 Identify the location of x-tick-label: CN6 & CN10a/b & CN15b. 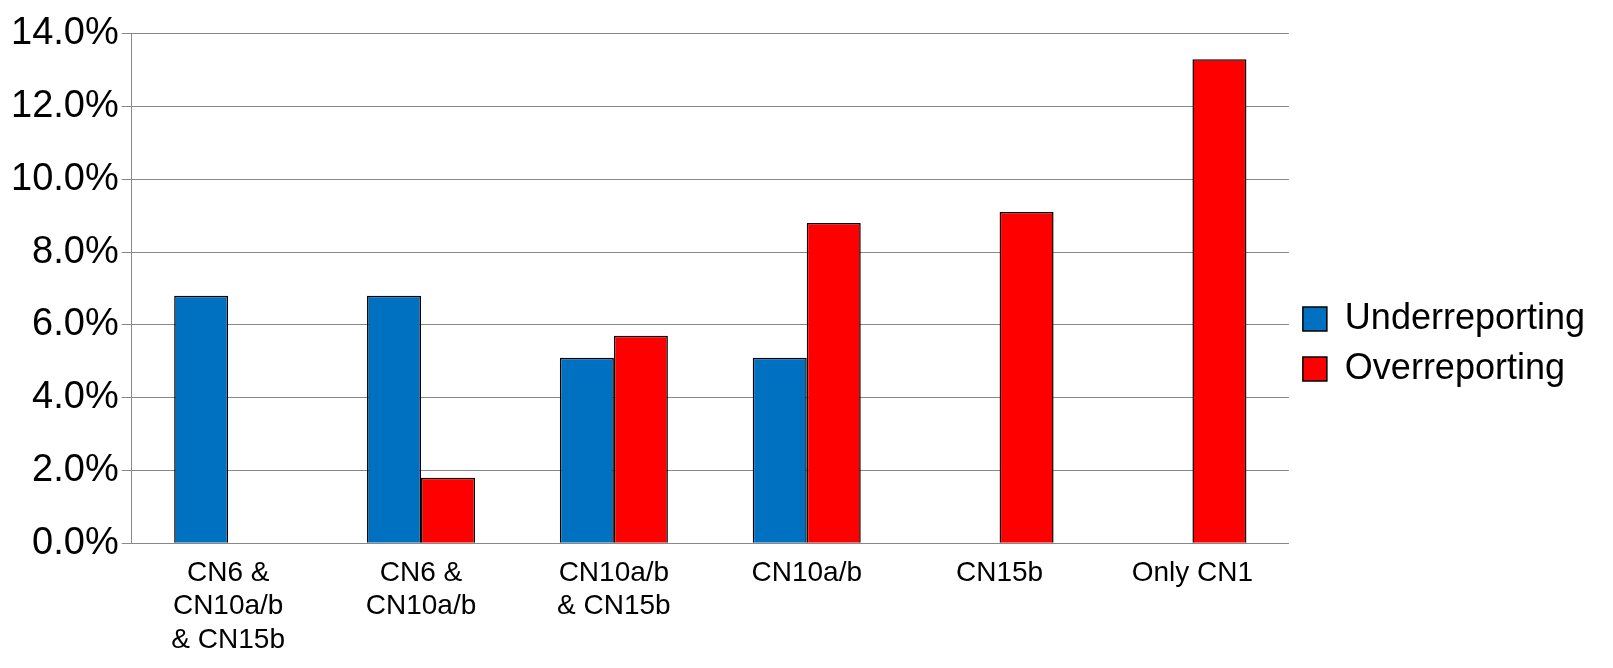
(228, 604).